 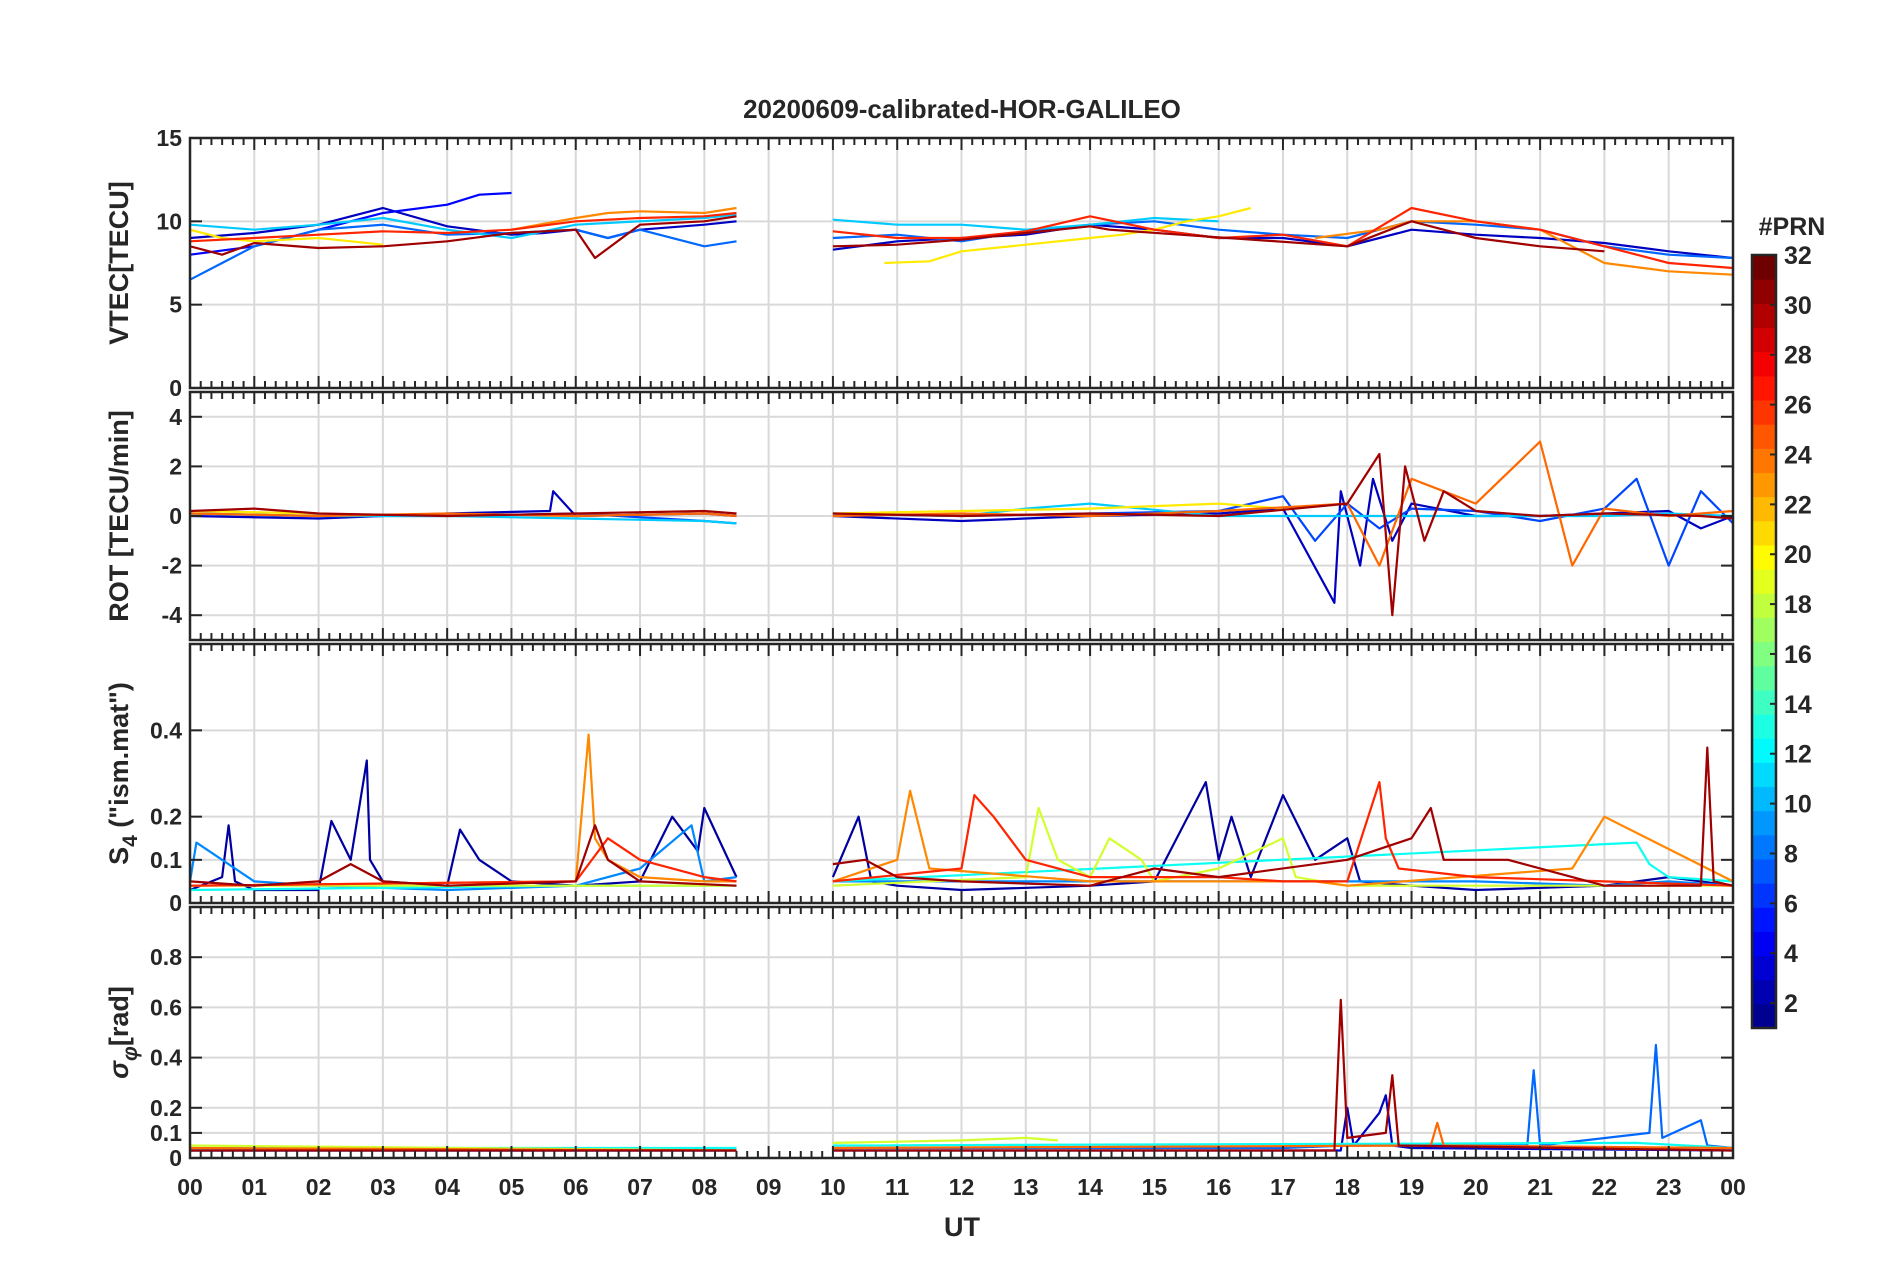 What do you see at coordinates (1605, 1187) in the screenshot?
I see `x-tick-label: 22` at bounding box center [1605, 1187].